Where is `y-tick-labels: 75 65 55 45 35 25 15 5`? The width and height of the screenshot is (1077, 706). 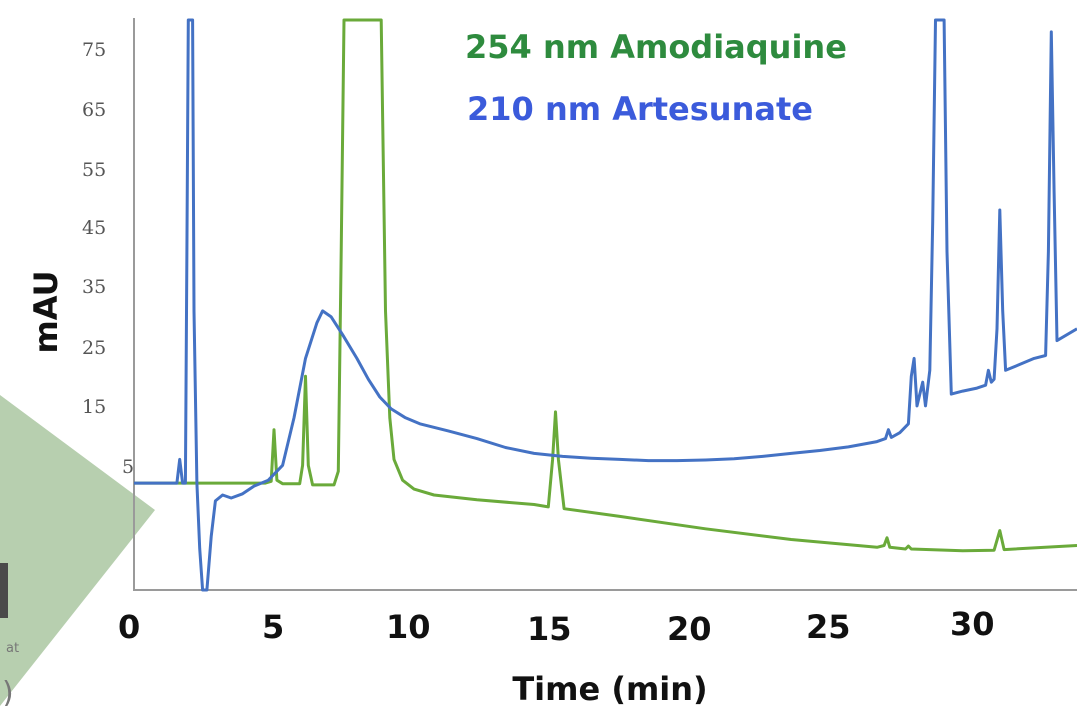
y-tick-labels: 75 65 55 45 35 25 15 5 is located at coordinates (108, 258).